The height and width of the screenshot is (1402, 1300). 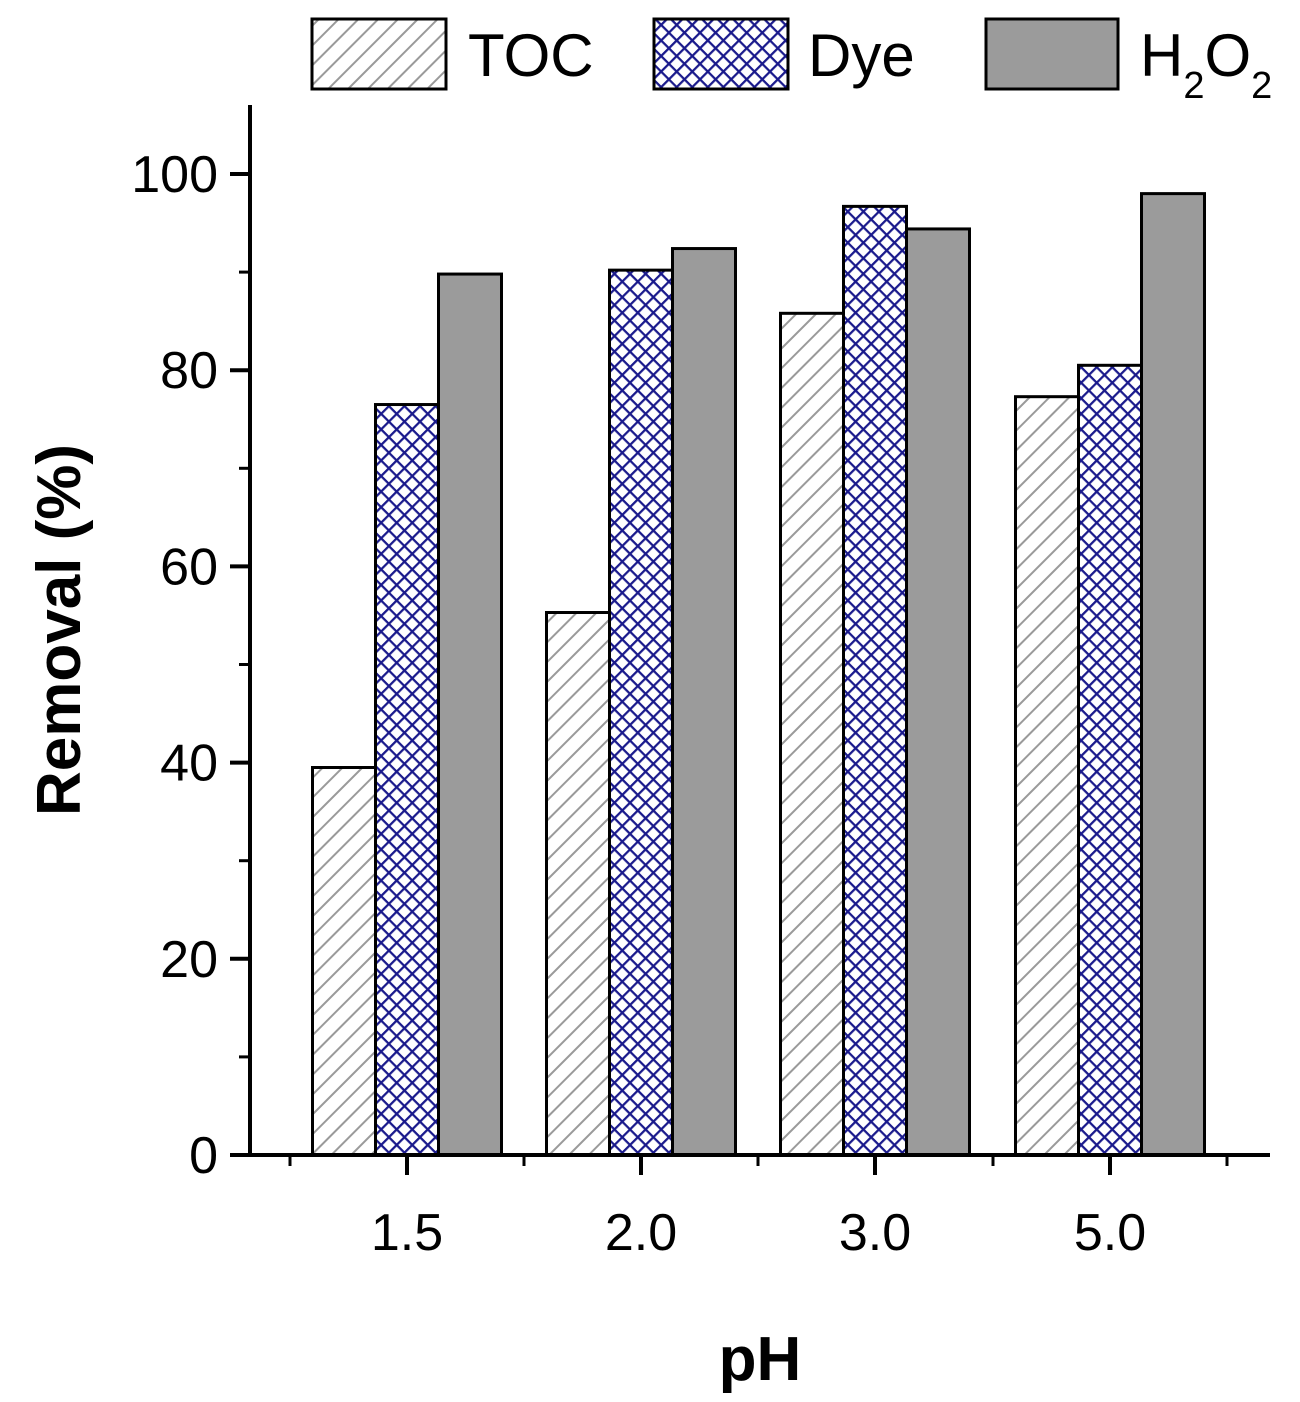 What do you see at coordinates (812, 734) in the screenshot?
I see `bar-toc-ph-3.0` at bounding box center [812, 734].